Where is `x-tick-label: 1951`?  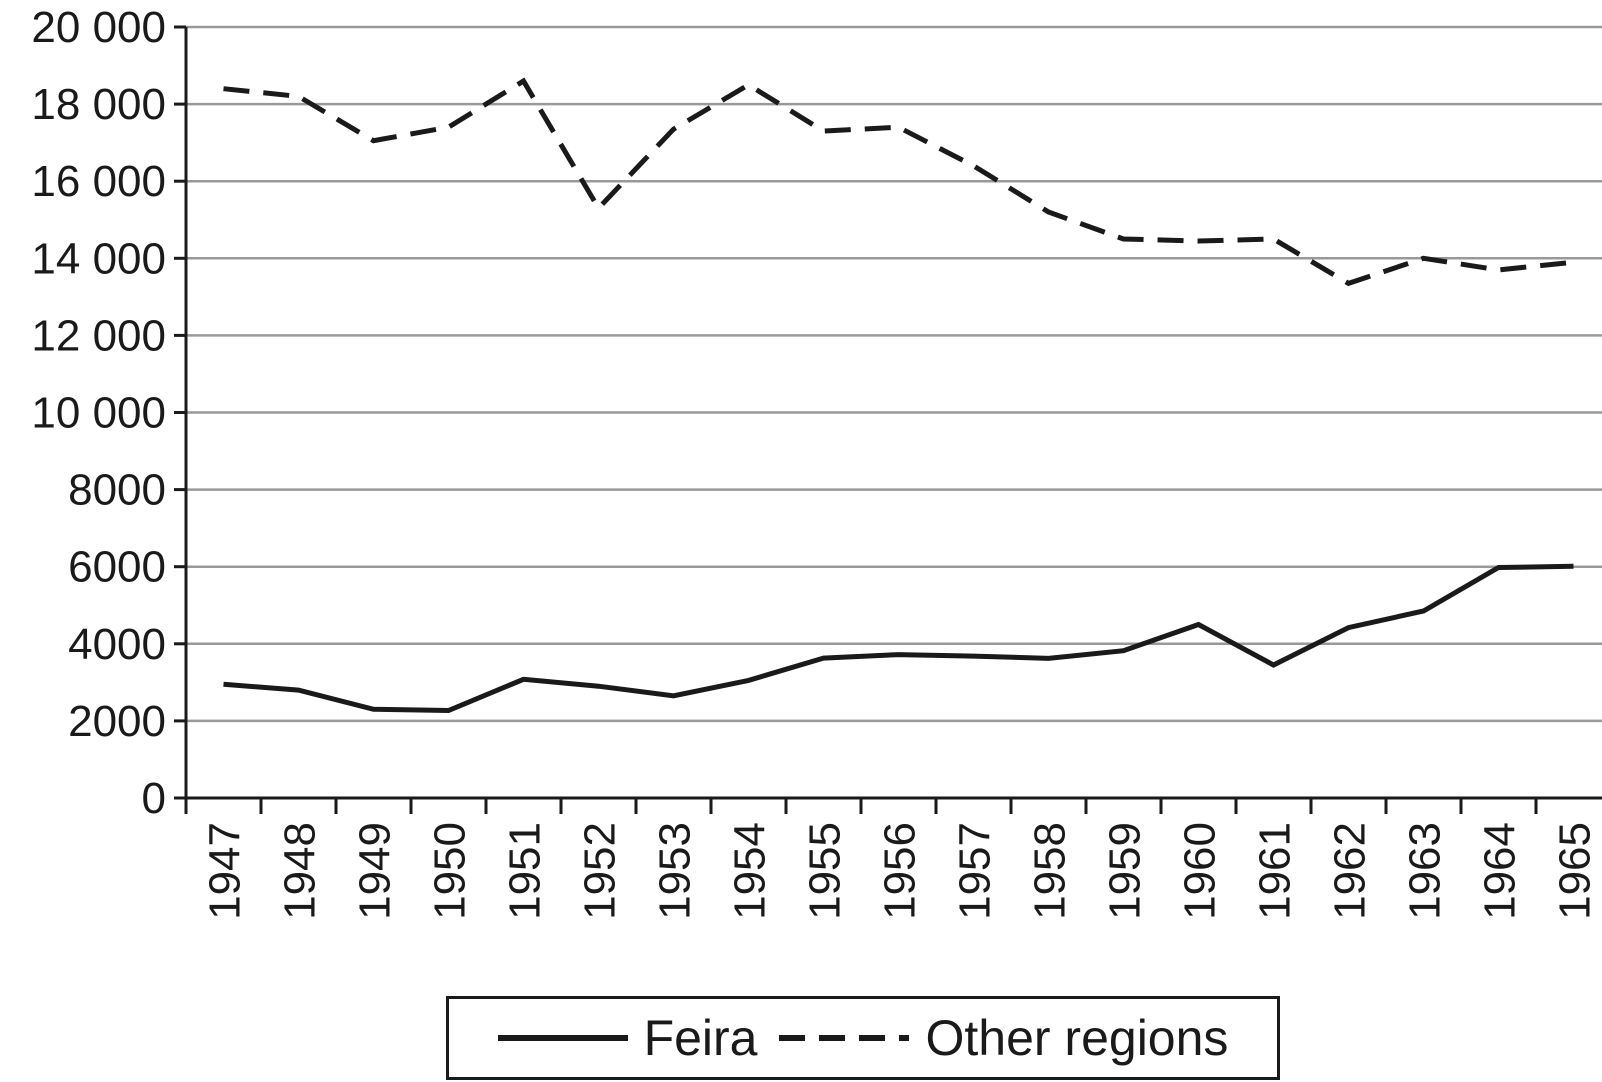 x-tick-label: 1951 is located at coordinates (525, 871).